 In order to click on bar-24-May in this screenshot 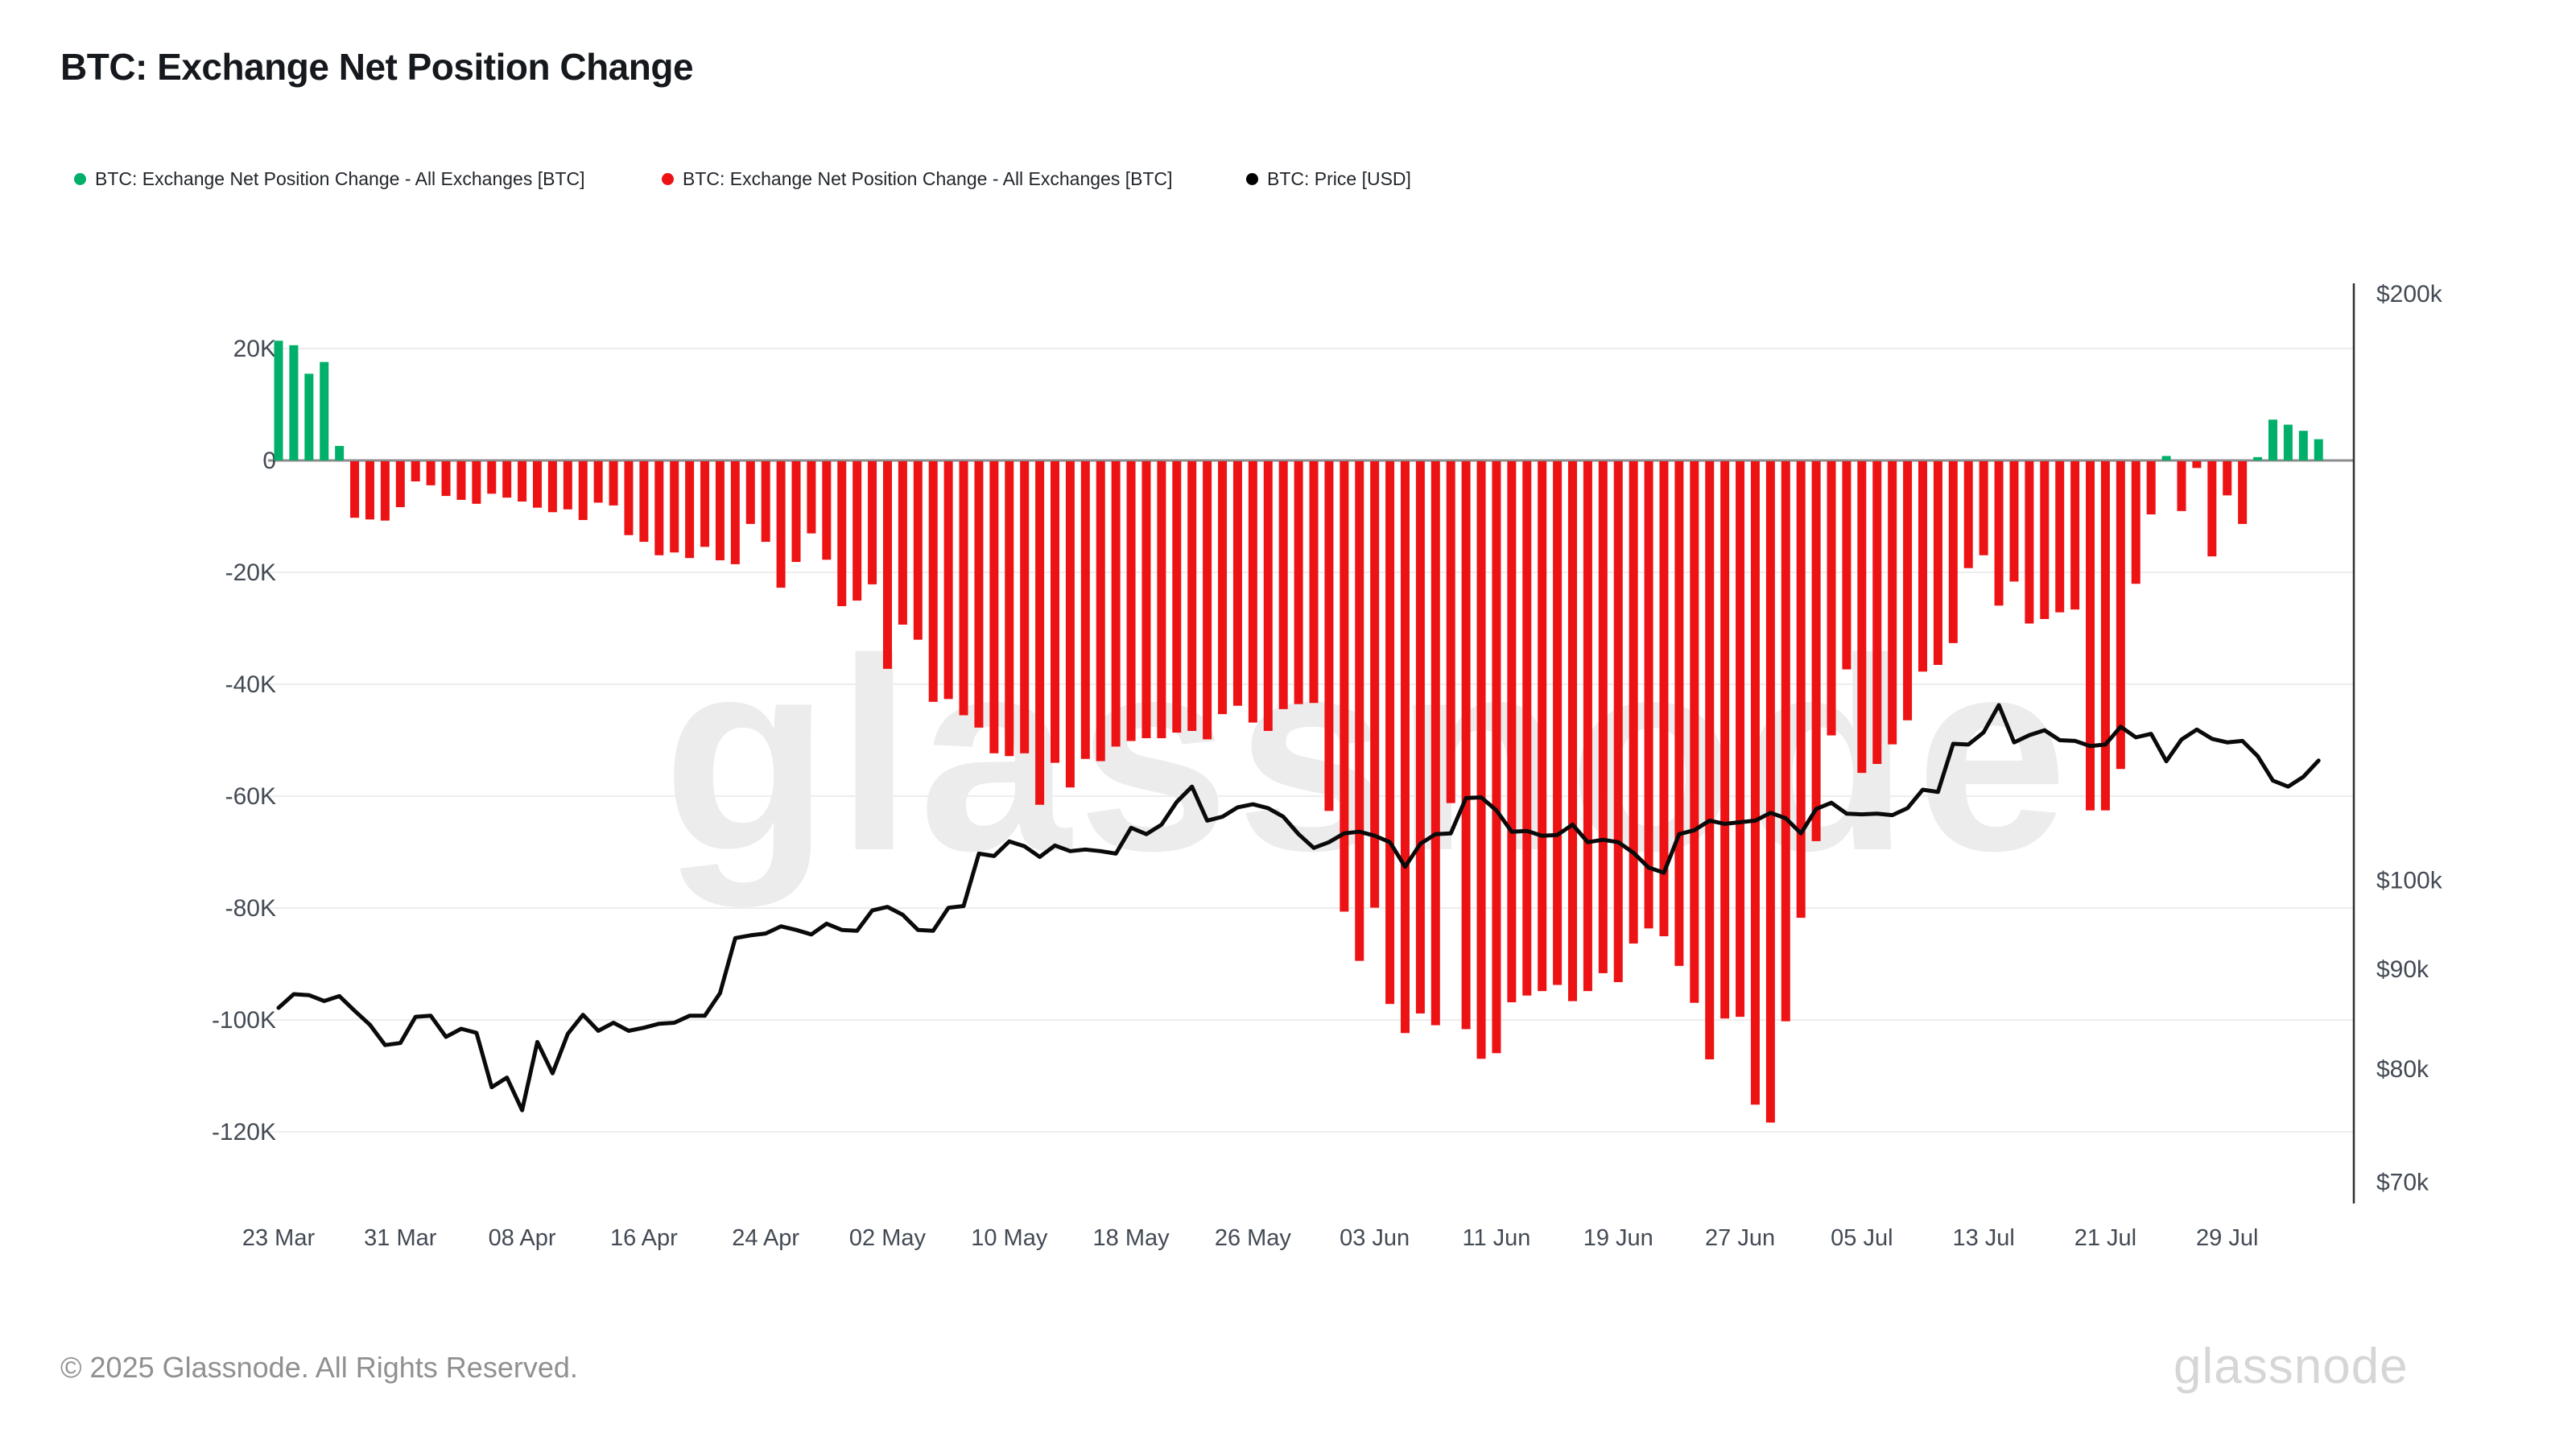, I will do `click(1223, 588)`.